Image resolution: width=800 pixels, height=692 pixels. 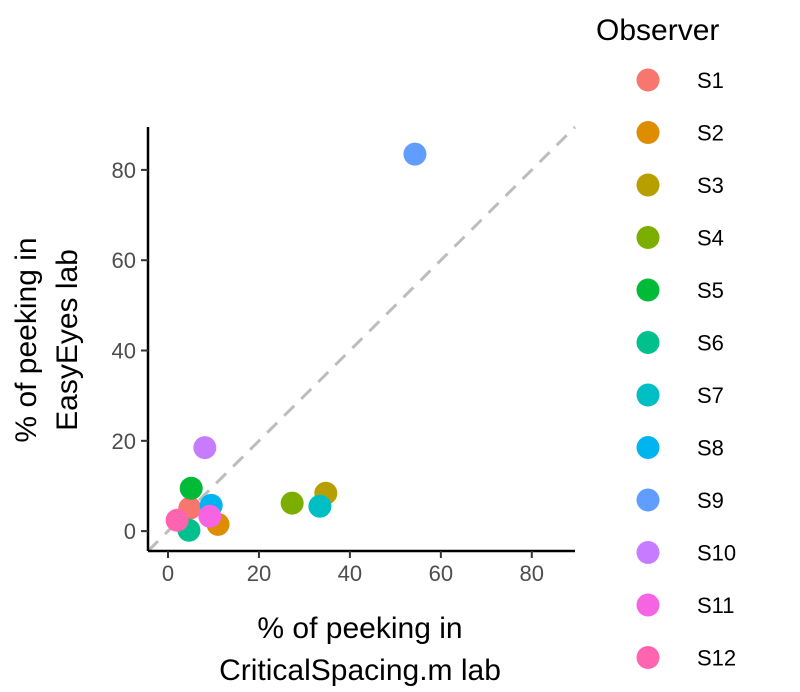 What do you see at coordinates (710, 395) in the screenshot?
I see `legend-label-s7: S7` at bounding box center [710, 395].